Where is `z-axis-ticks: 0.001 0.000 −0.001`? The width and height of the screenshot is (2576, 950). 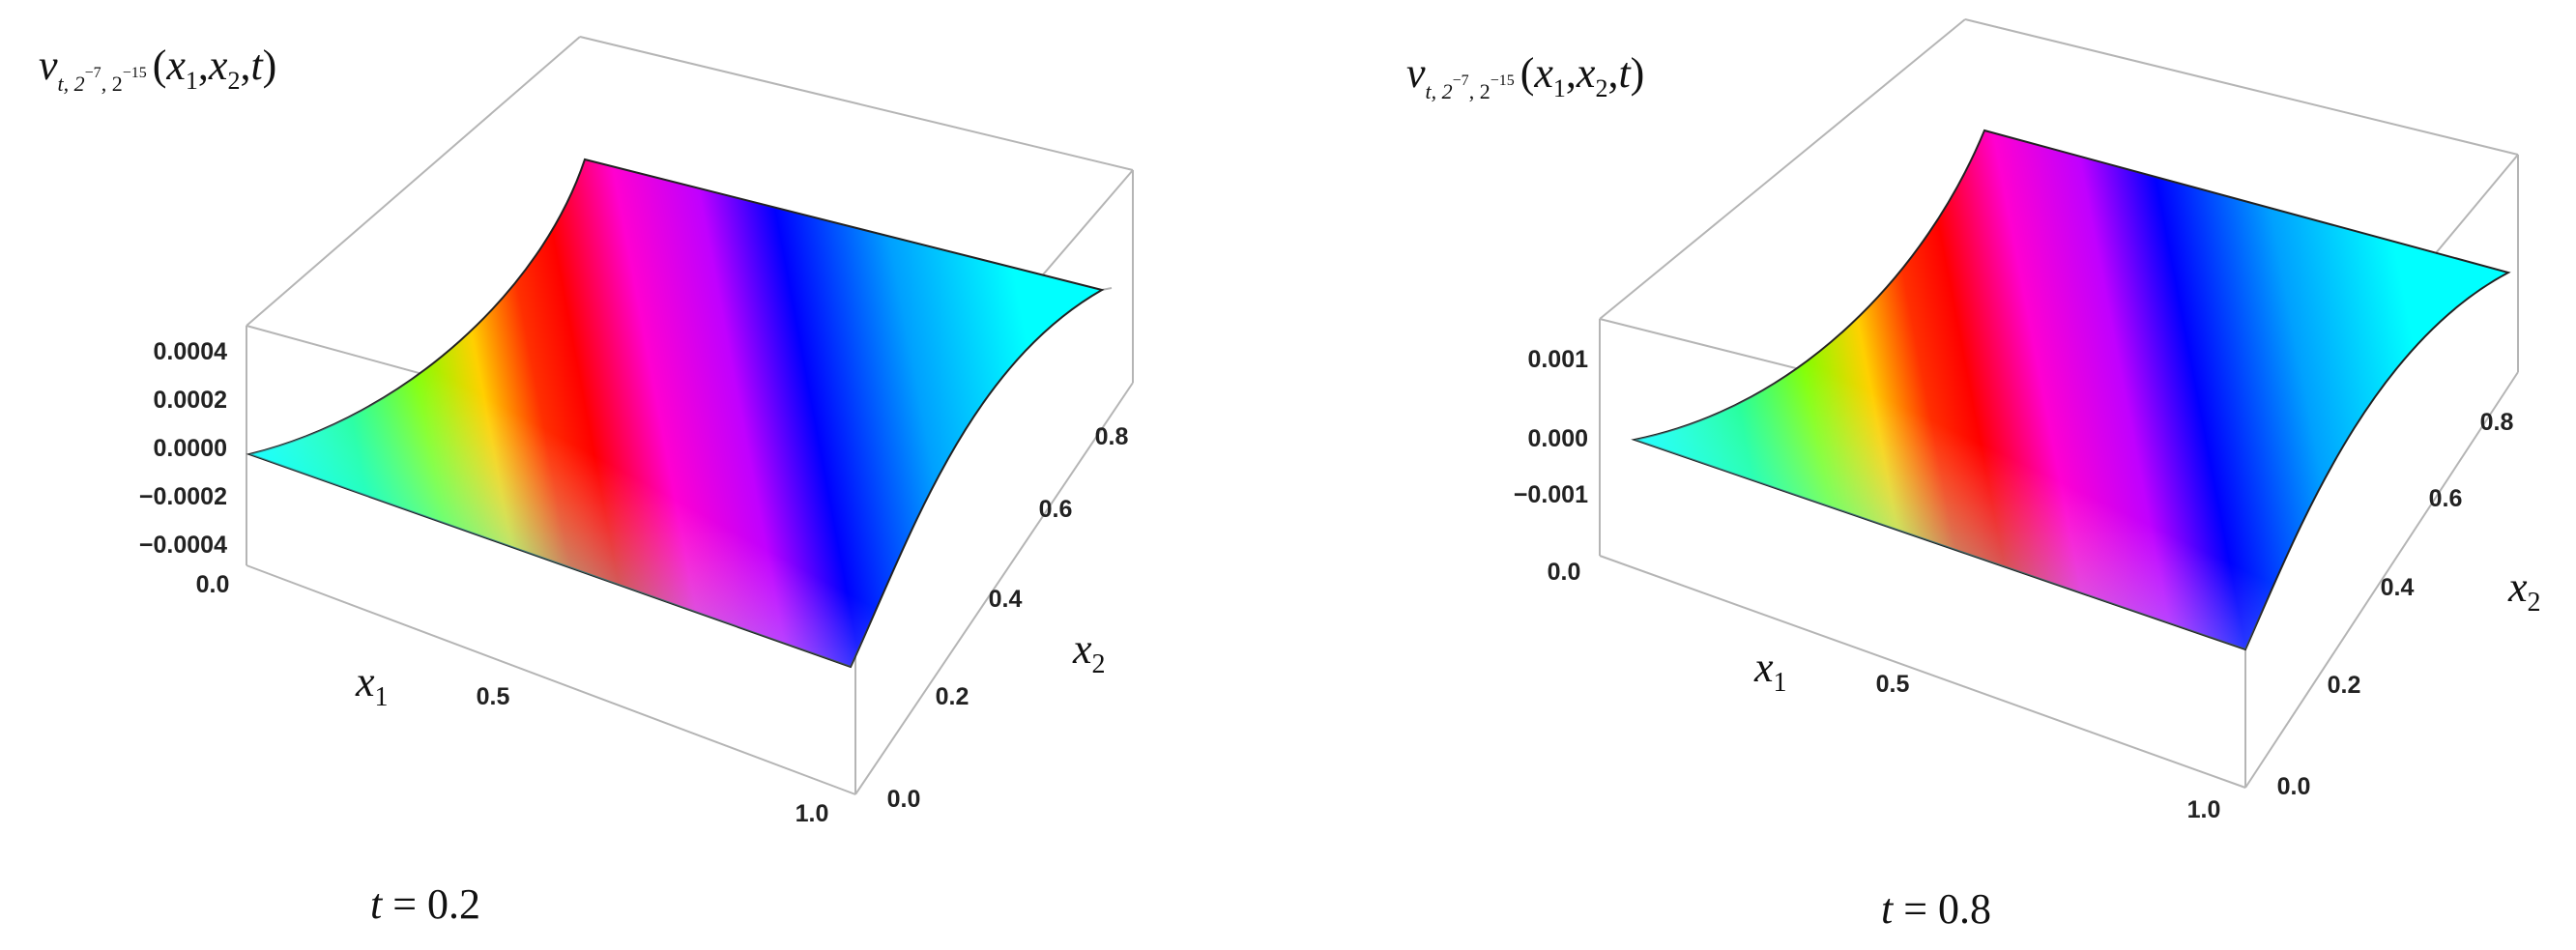 z-axis-ticks: 0.001 0.000 −0.001 is located at coordinates (1551, 427).